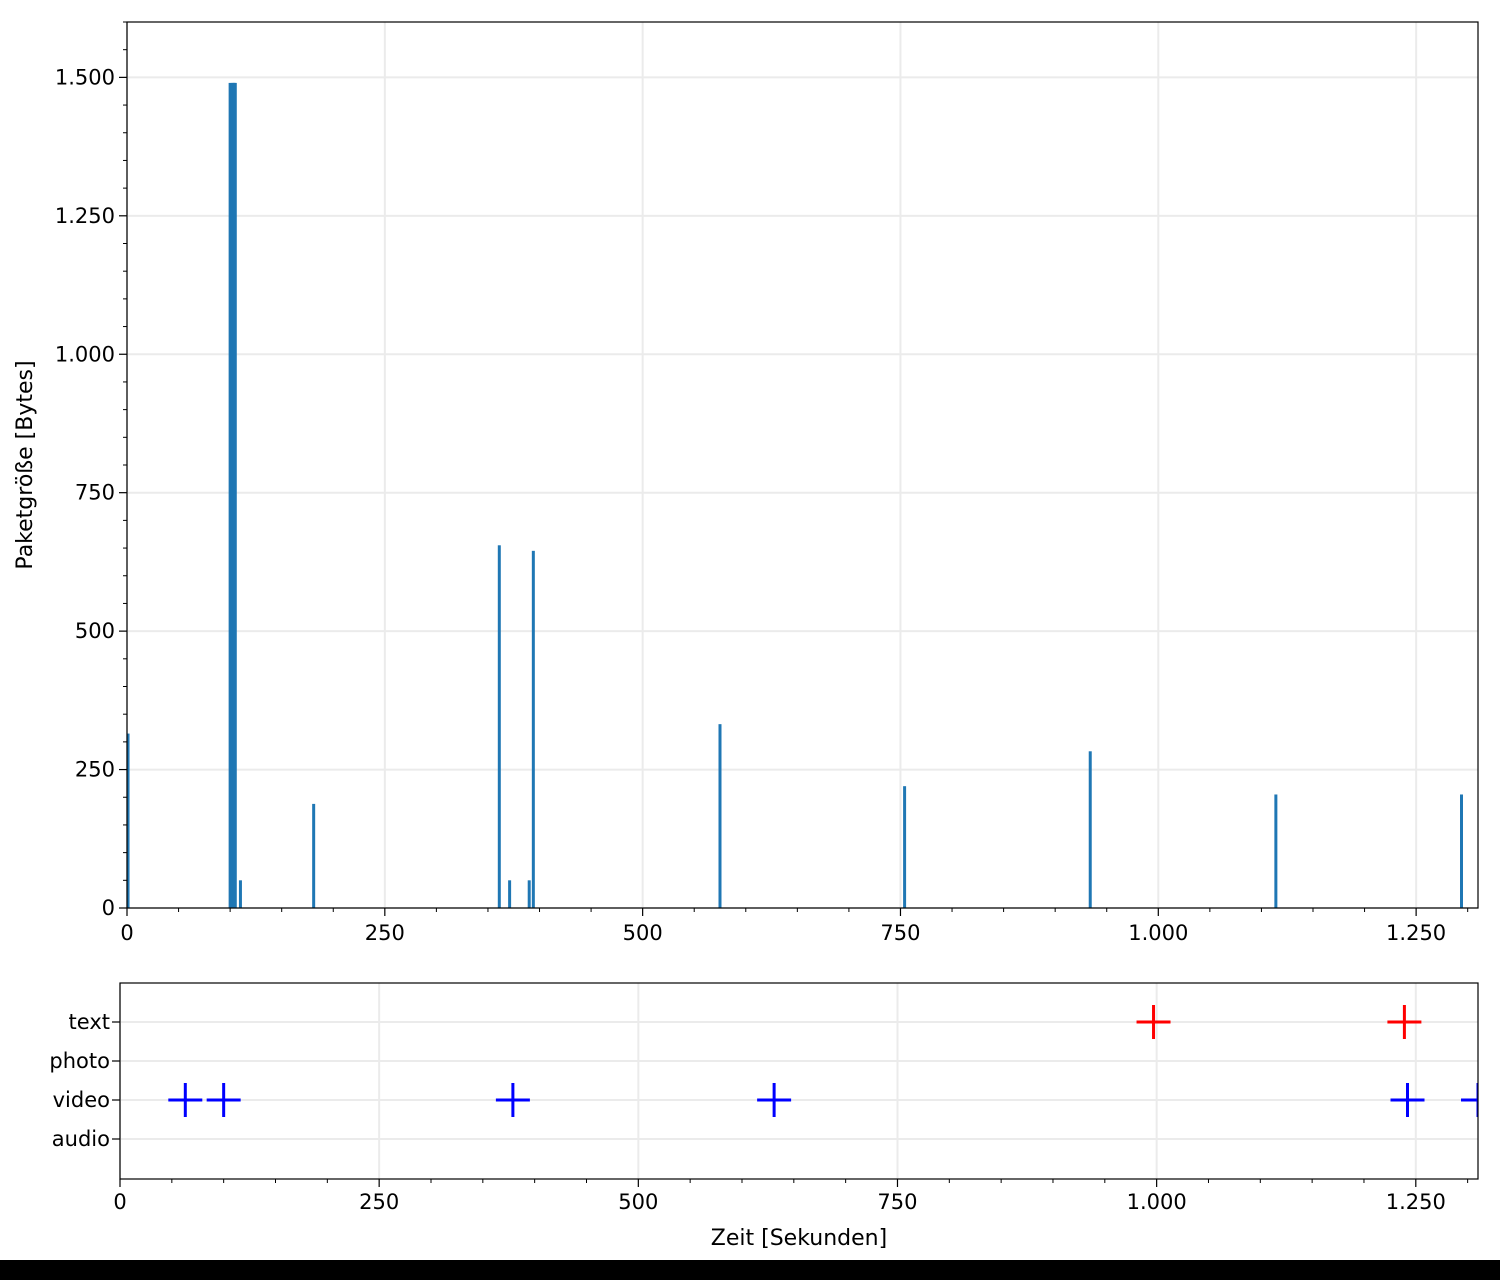  I want to click on top-x-tick-label: 500, so click(643, 933).